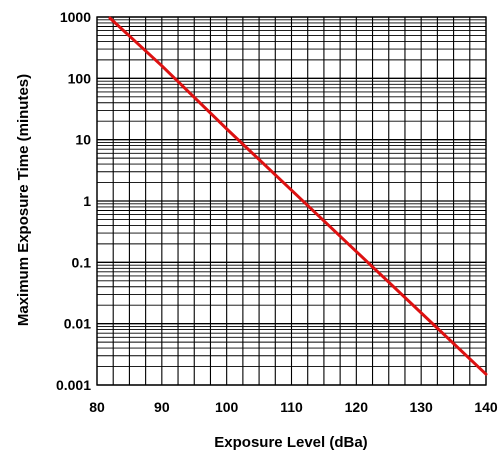 The height and width of the screenshot is (457, 503). I want to click on x-tick-label: 110, so click(291, 407).